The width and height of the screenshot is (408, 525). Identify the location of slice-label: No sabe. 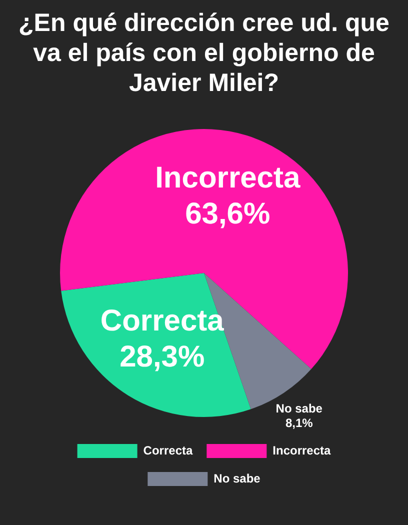
(299, 408).